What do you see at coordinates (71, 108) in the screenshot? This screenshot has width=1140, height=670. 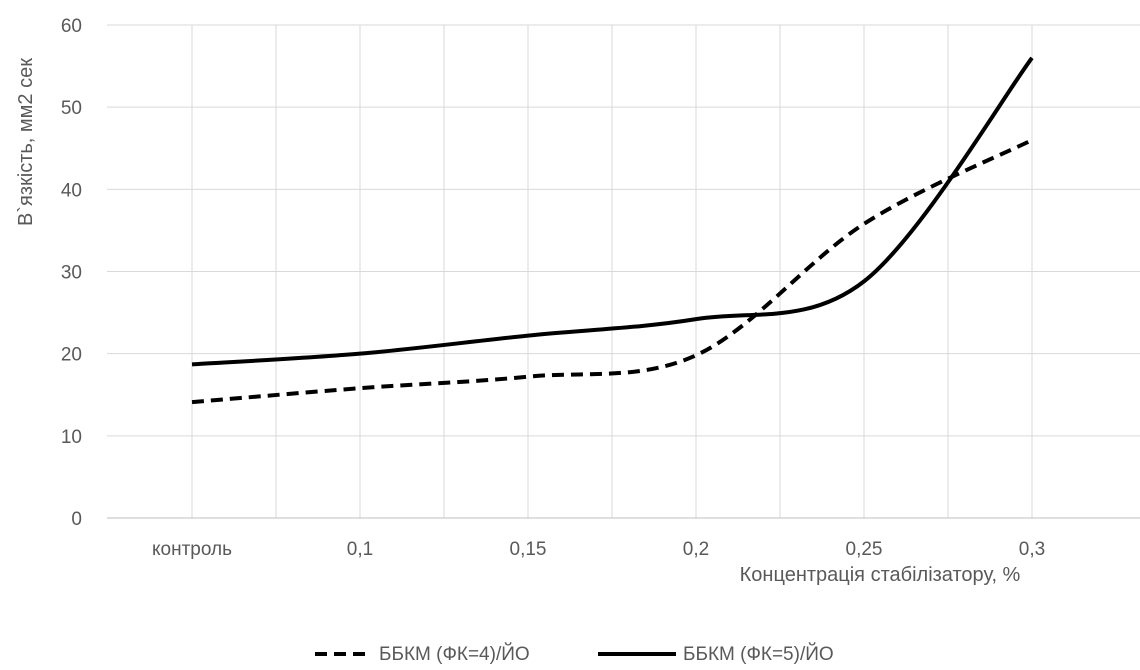 I see `y-tick-label: 50` at bounding box center [71, 108].